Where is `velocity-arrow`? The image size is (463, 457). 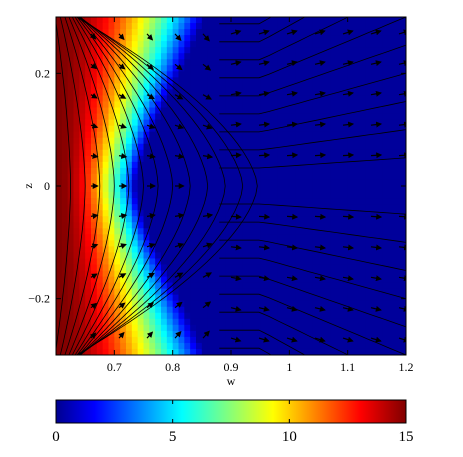
velocity-arrow is located at coordinates (320, 247).